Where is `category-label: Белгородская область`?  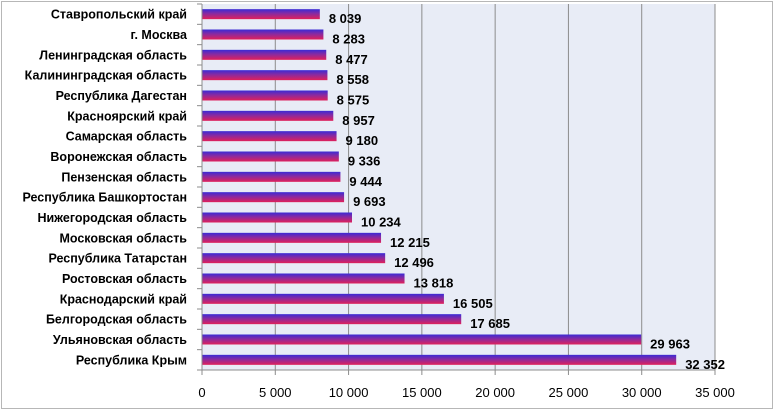 category-label: Белгородская область is located at coordinates (116, 320).